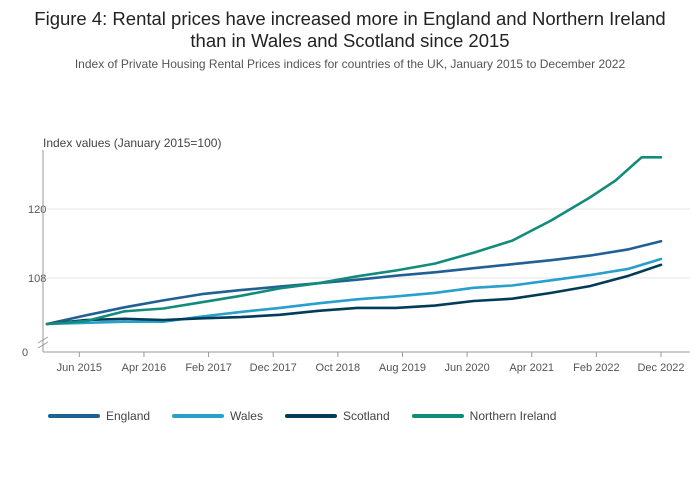 The height and width of the screenshot is (502, 700). I want to click on y-tick-label: 108, so click(37, 279).